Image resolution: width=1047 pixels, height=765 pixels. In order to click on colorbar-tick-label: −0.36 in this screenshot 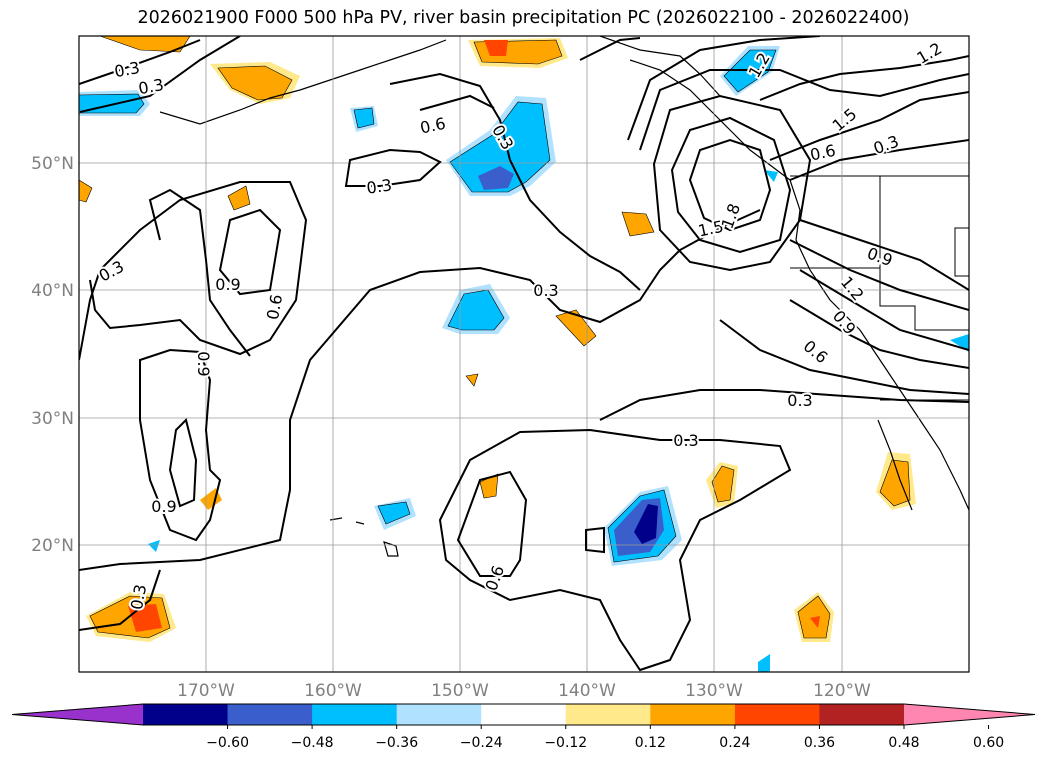, I will do `click(396, 743)`.